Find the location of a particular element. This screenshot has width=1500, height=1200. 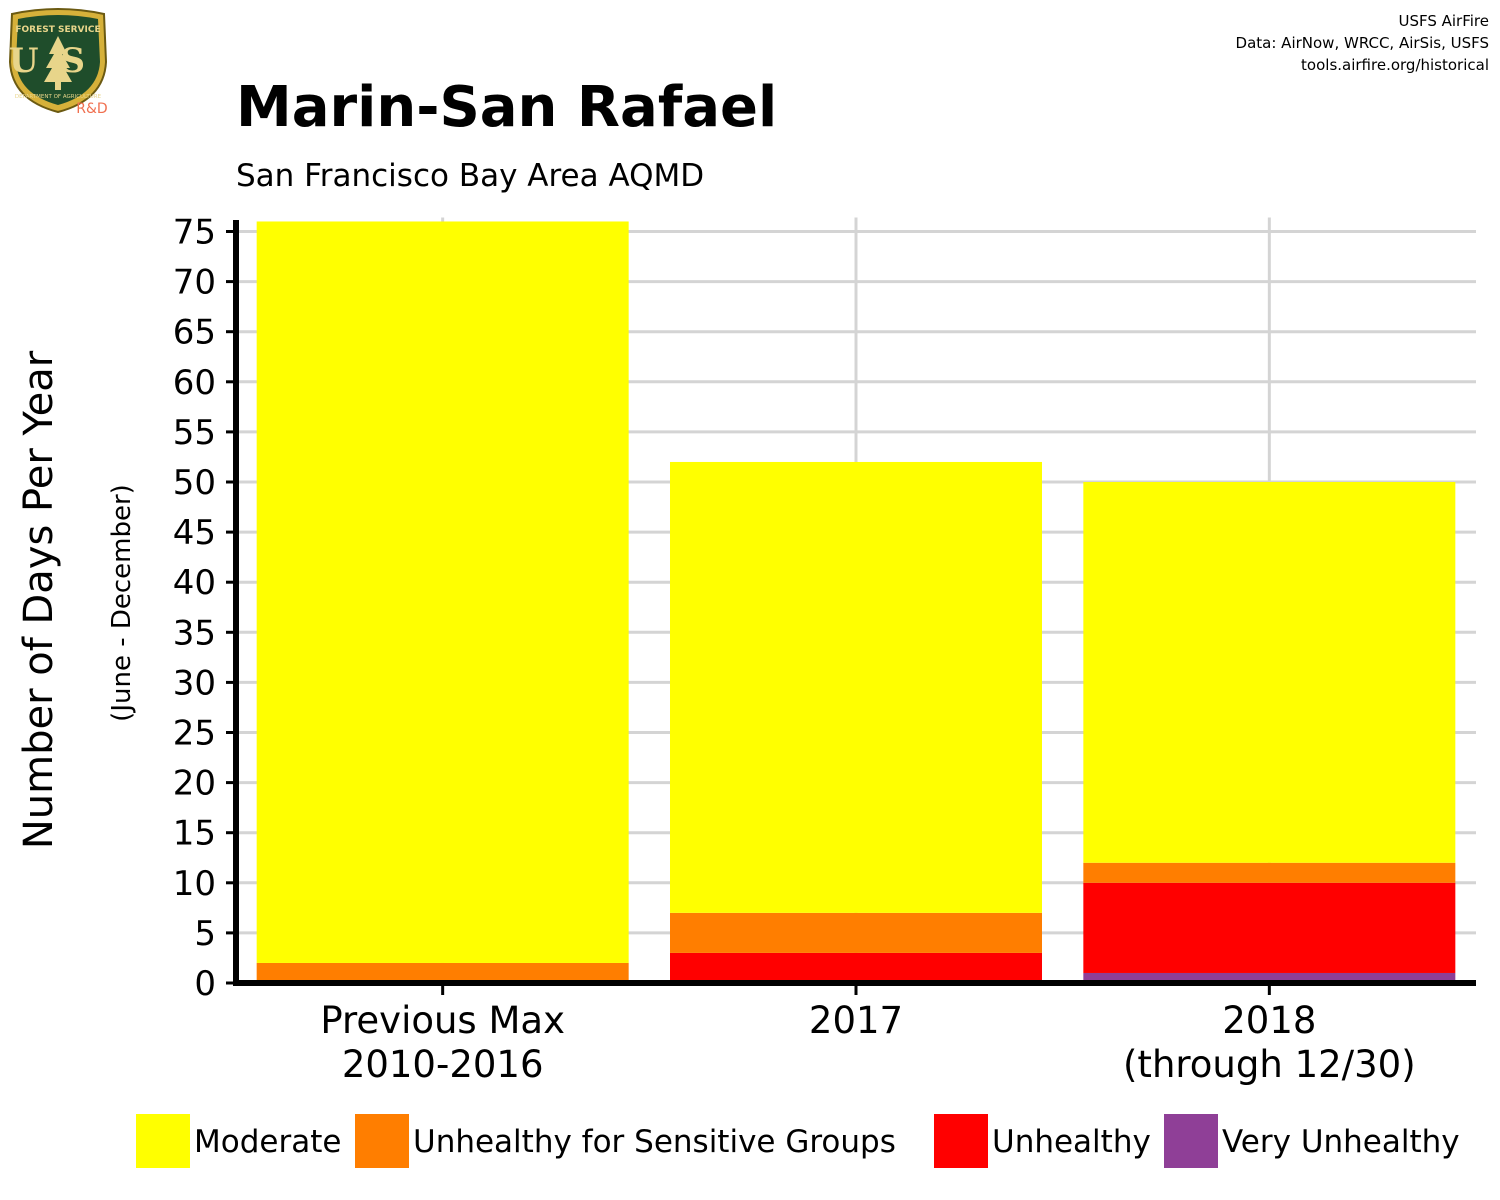

y-axis-title: Number of Days Per Year is located at coordinates (39, 599).